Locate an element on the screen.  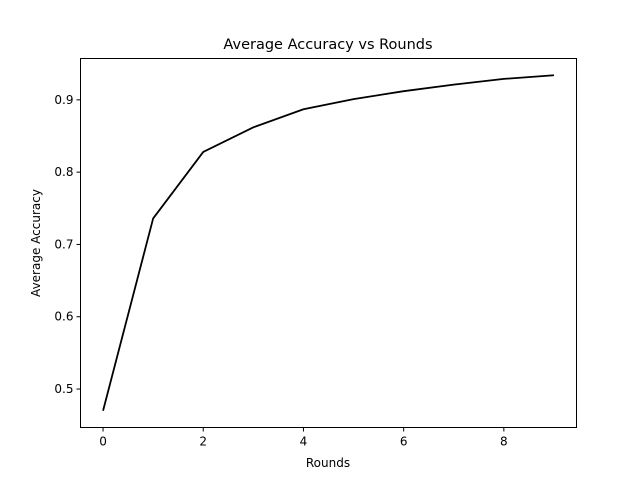
y-tick-label: 0.8 is located at coordinates (63, 172).